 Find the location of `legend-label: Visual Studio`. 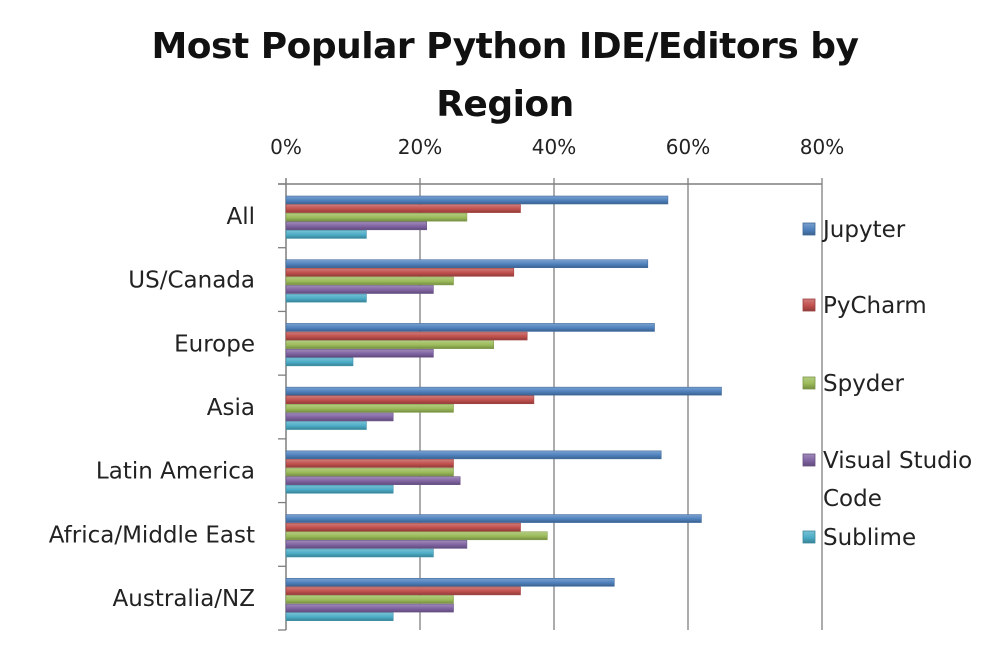

legend-label: Visual Studio is located at coordinates (897, 461).